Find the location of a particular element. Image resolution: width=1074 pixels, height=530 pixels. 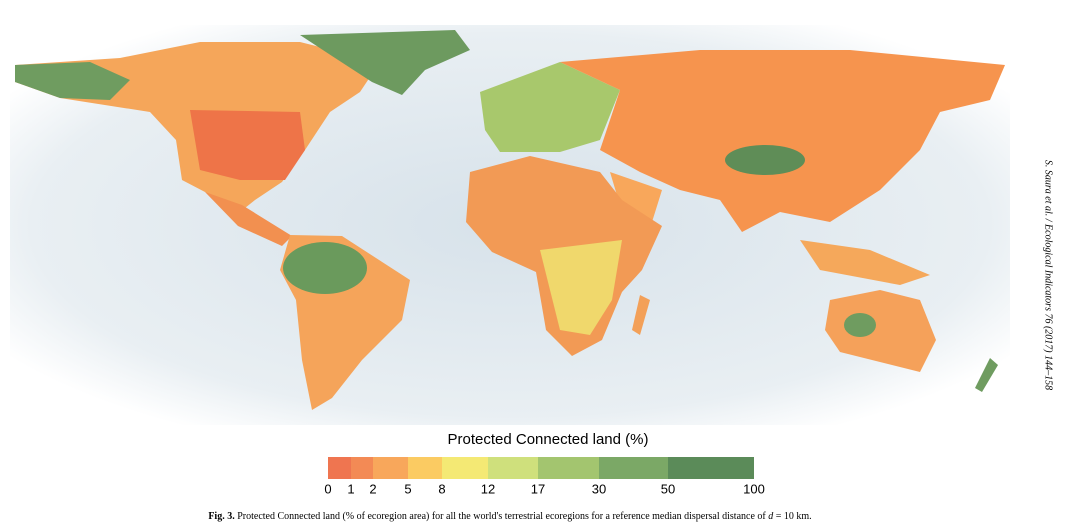

se-asia-islands is located at coordinates (865, 262).